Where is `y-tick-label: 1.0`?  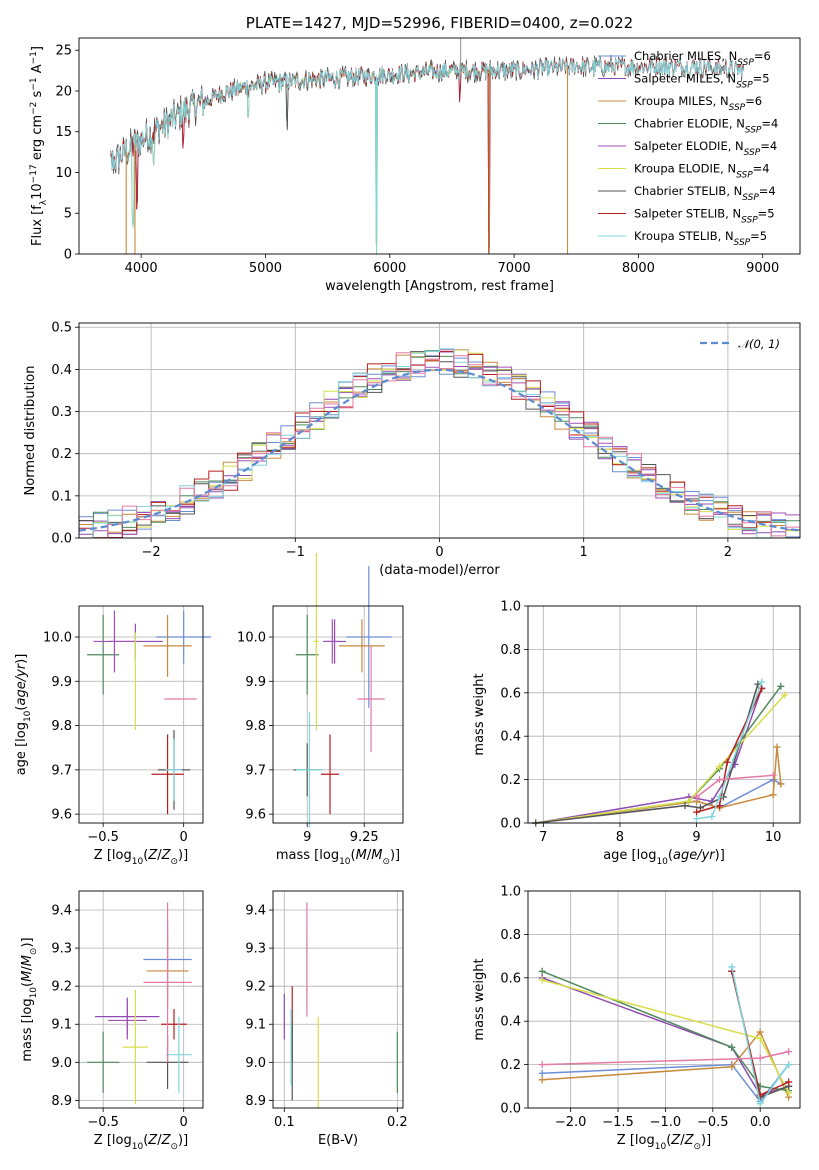
y-tick-label: 1.0 is located at coordinates (510, 607).